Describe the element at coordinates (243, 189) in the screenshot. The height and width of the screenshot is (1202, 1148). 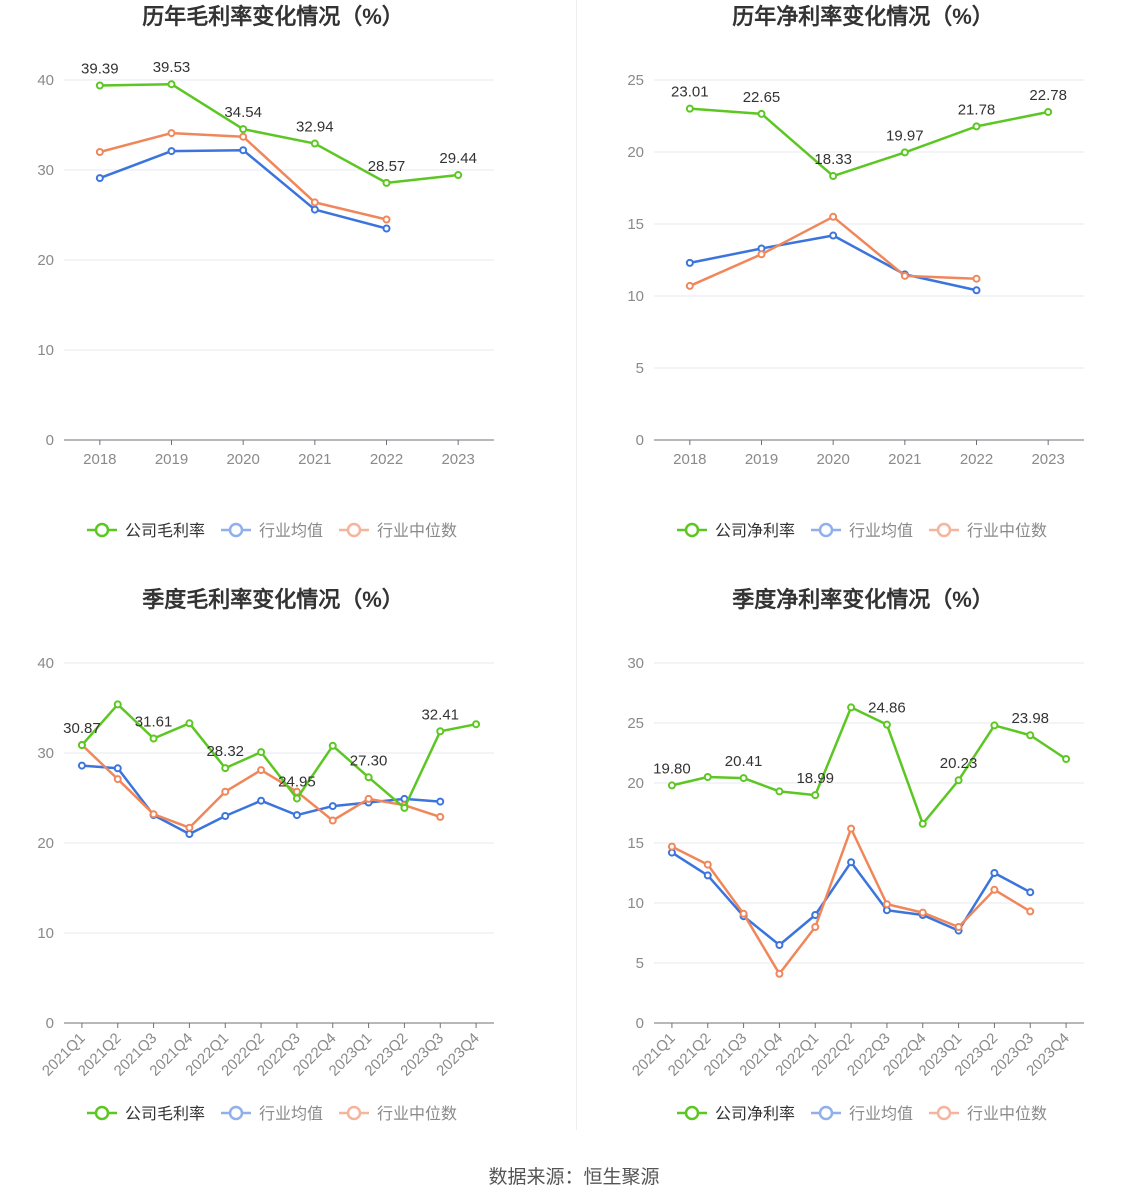
I see `series-line-avg` at that location.